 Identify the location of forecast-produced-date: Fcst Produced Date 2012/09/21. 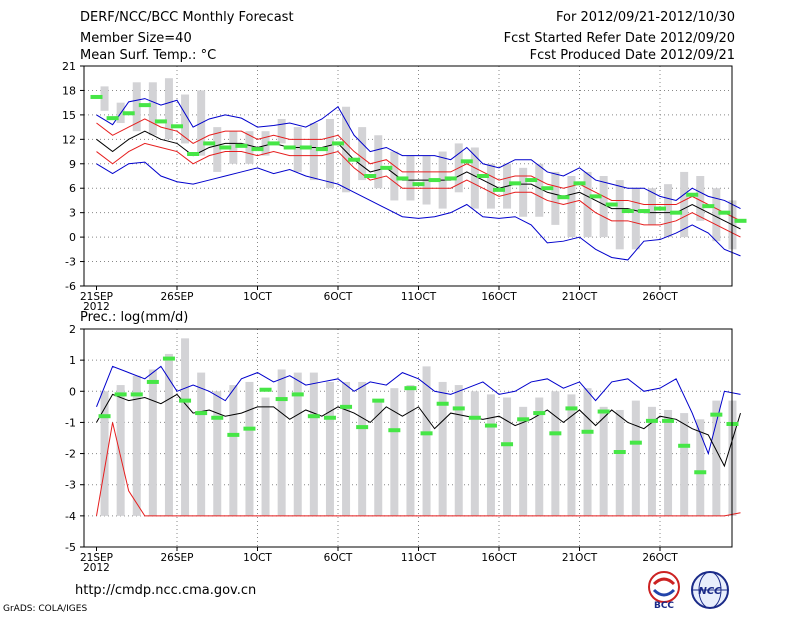
(632, 55).